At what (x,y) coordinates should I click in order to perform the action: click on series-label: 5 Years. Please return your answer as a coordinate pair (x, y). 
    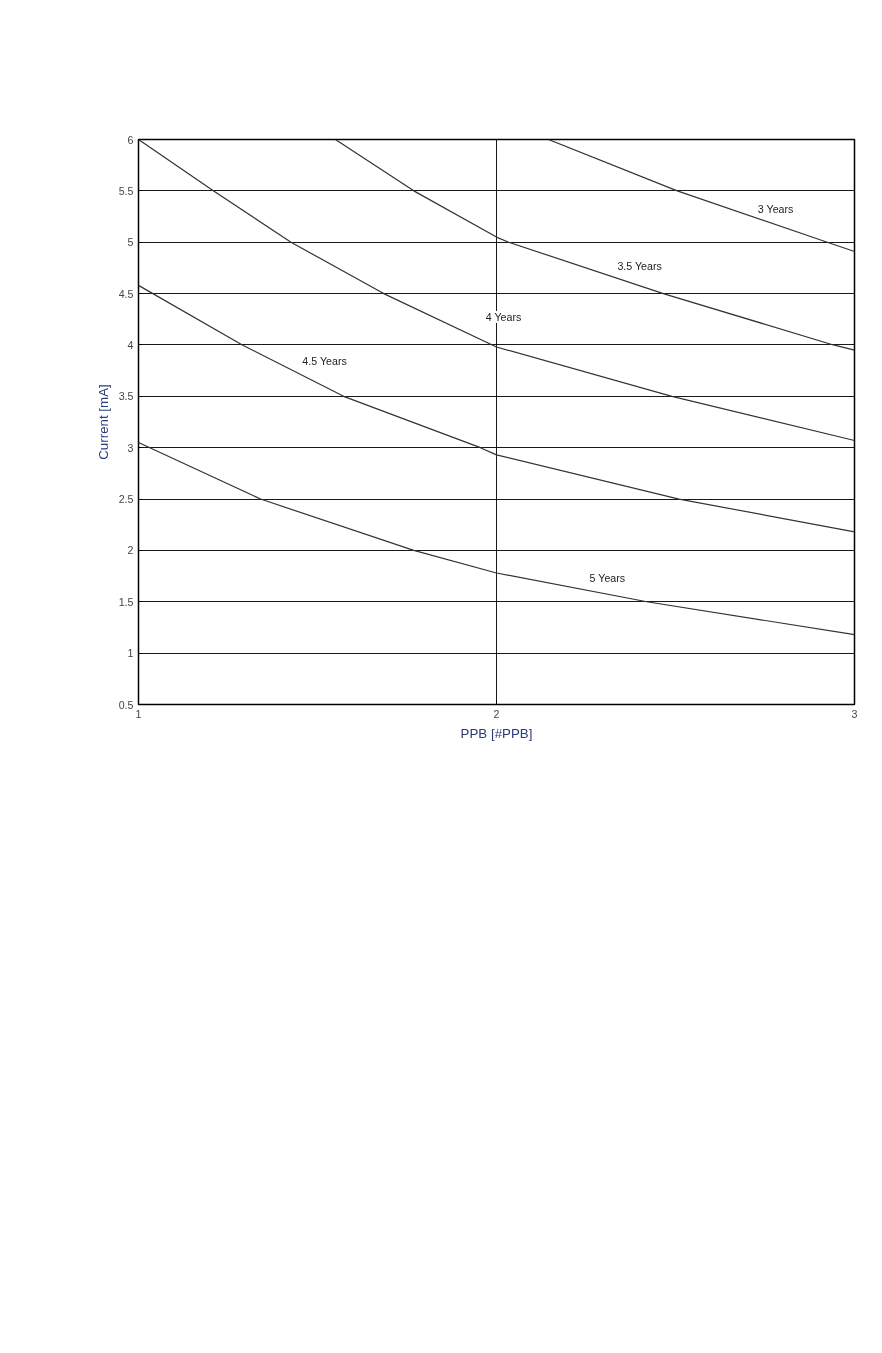
    Looking at the image, I should click on (607, 578).